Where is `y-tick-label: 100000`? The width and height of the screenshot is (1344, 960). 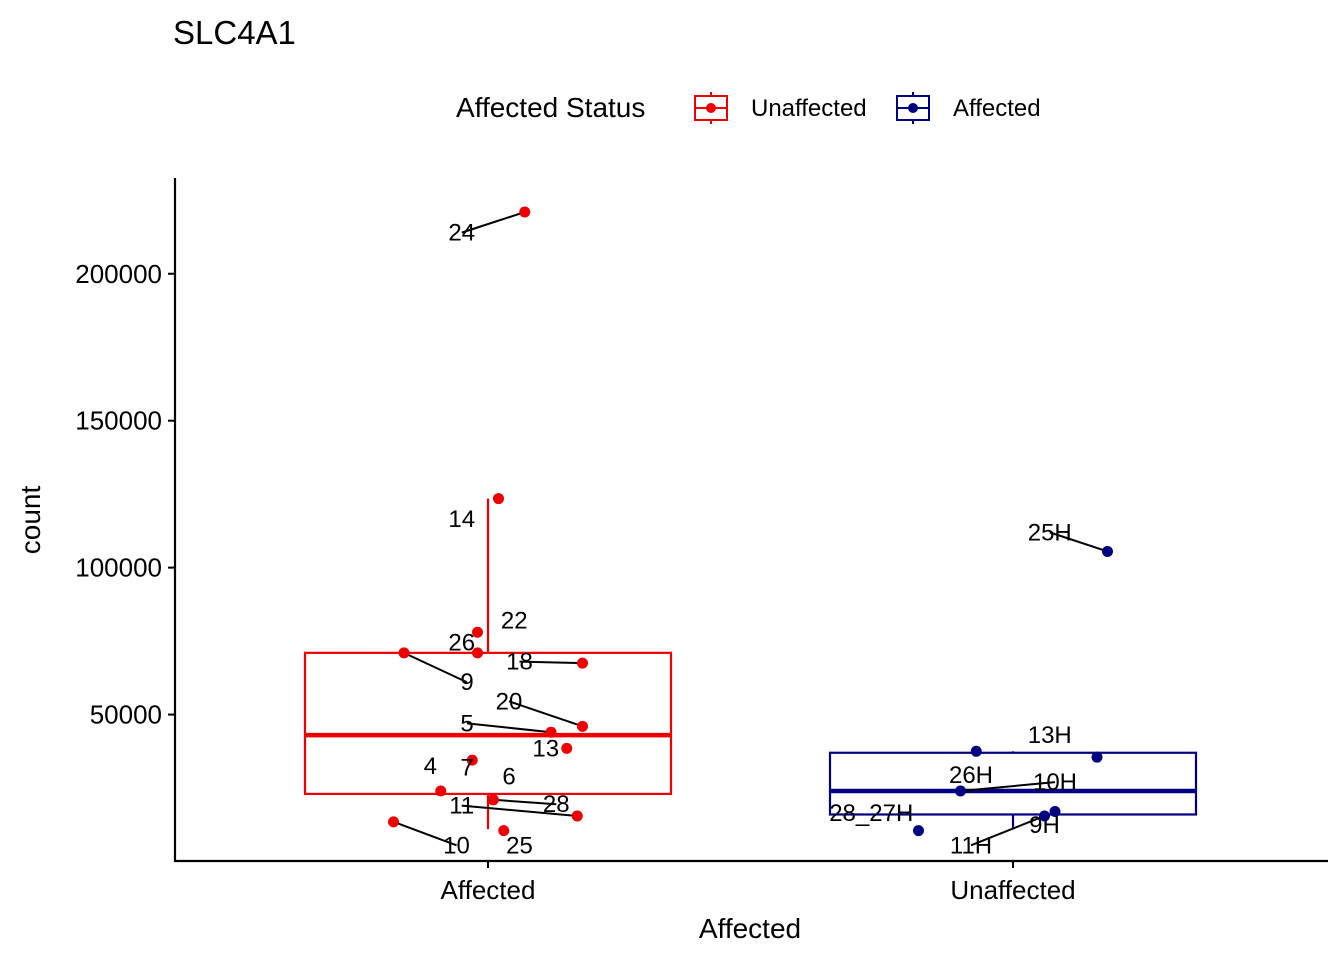 y-tick-label: 100000 is located at coordinates (118, 568).